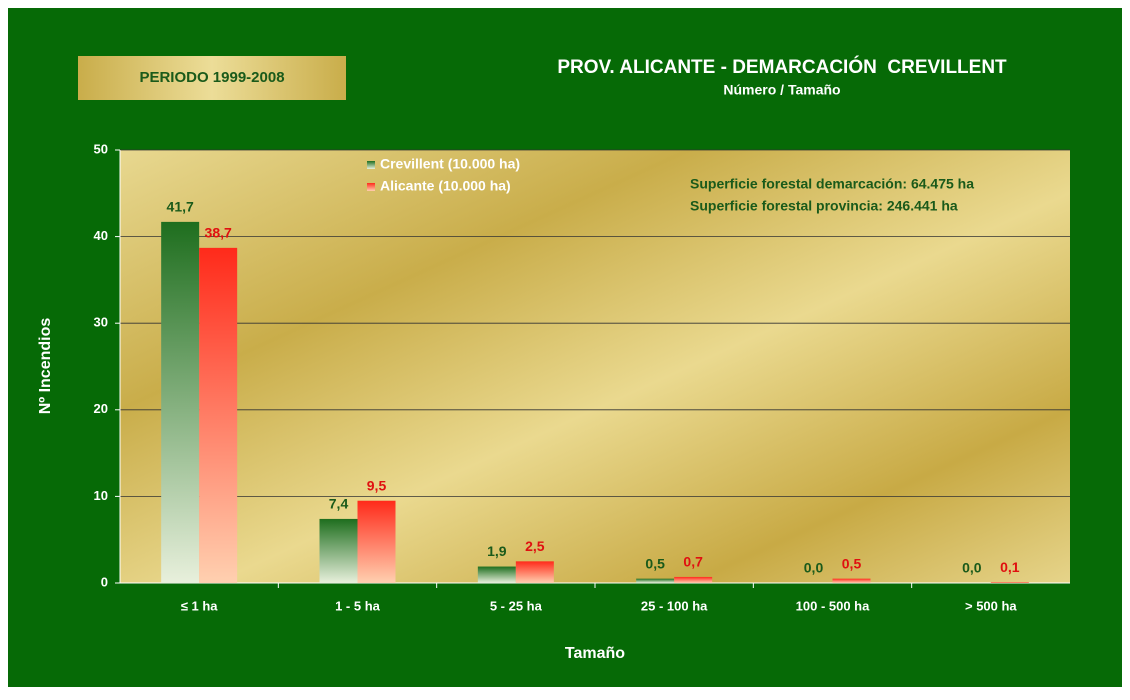  What do you see at coordinates (595, 653) in the screenshot?
I see `x-axis-label: Tamaño` at bounding box center [595, 653].